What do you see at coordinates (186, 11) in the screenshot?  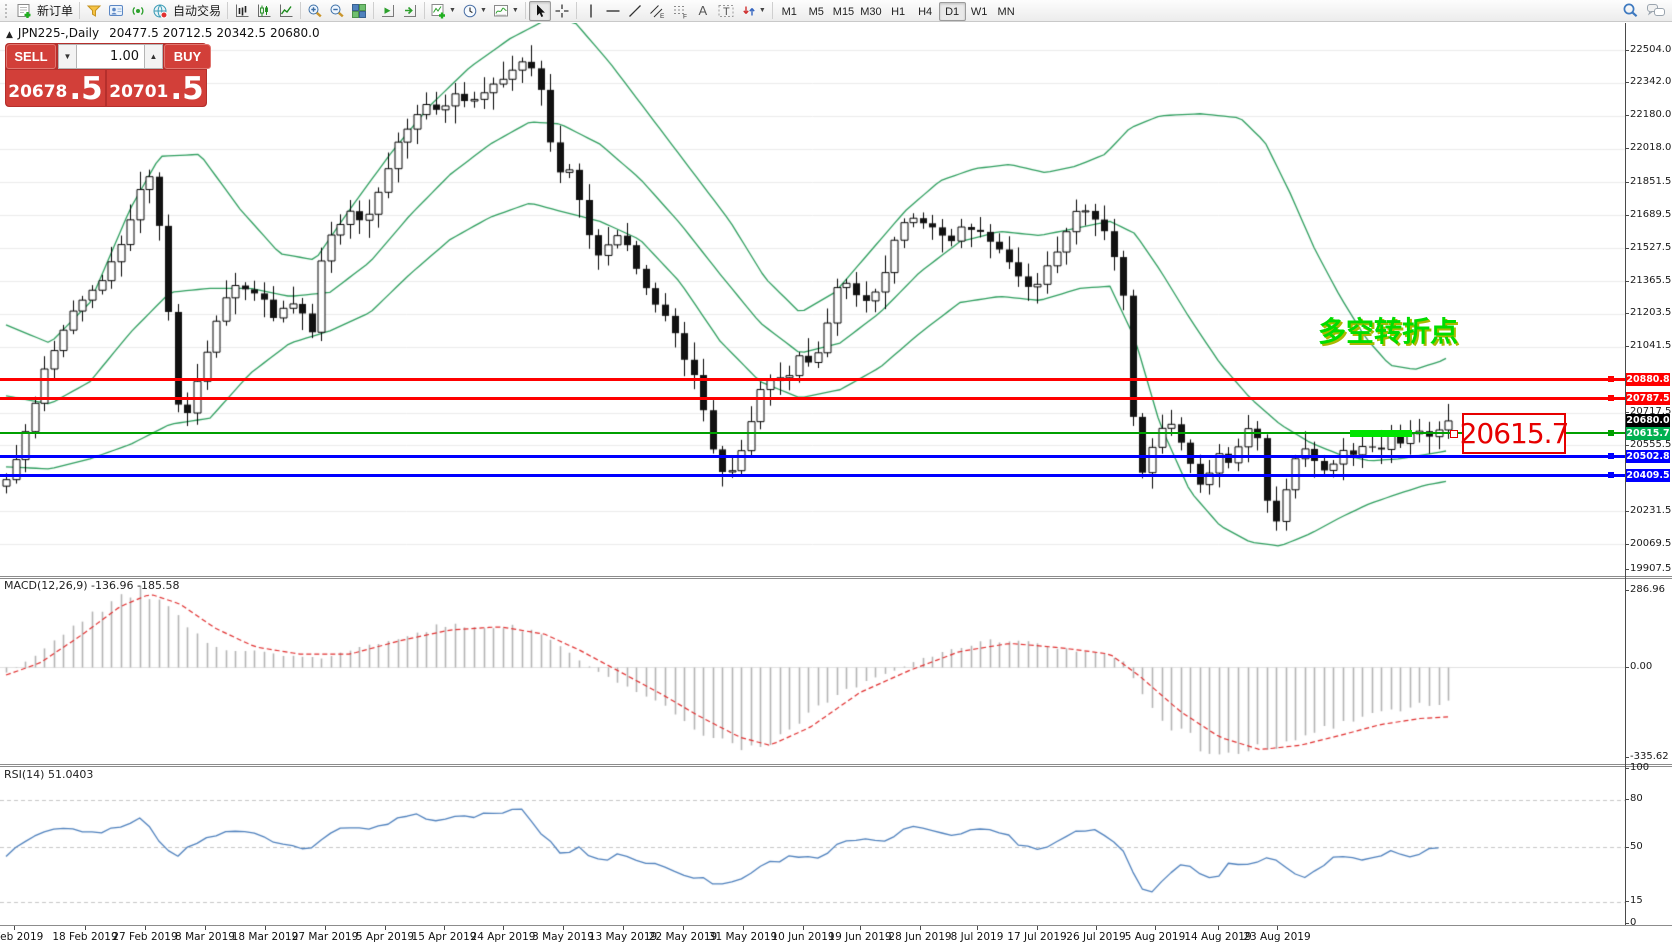 I see `autotrade-button: 自动交易` at bounding box center [186, 11].